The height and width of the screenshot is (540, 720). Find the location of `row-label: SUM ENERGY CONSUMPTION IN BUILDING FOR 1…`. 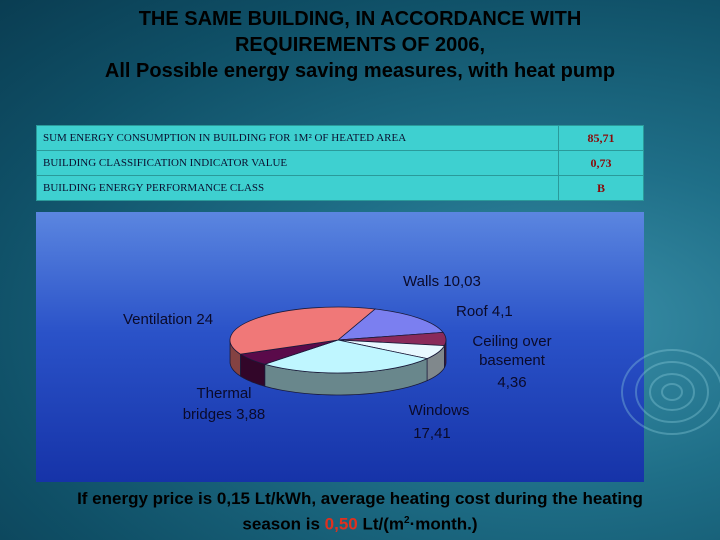

row-label: SUM ENERGY CONSUMPTION IN BUILDING FOR 1… is located at coordinates (297, 138).